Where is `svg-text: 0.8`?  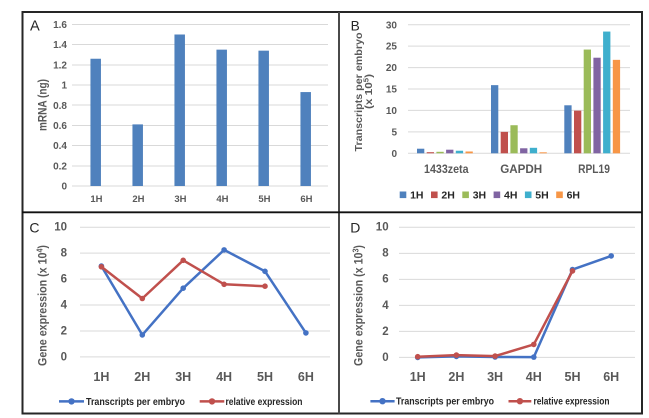
svg-text: 0.8 is located at coordinates (60, 106).